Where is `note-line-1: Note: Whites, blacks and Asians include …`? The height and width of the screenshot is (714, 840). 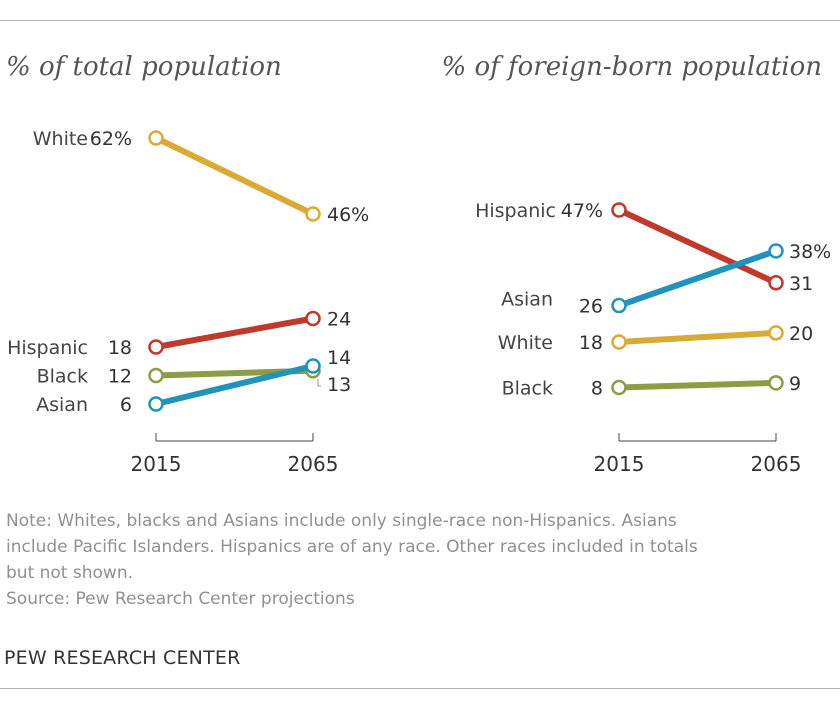 note-line-1: Note: Whites, blacks and Asians include … is located at coordinates (341, 521).